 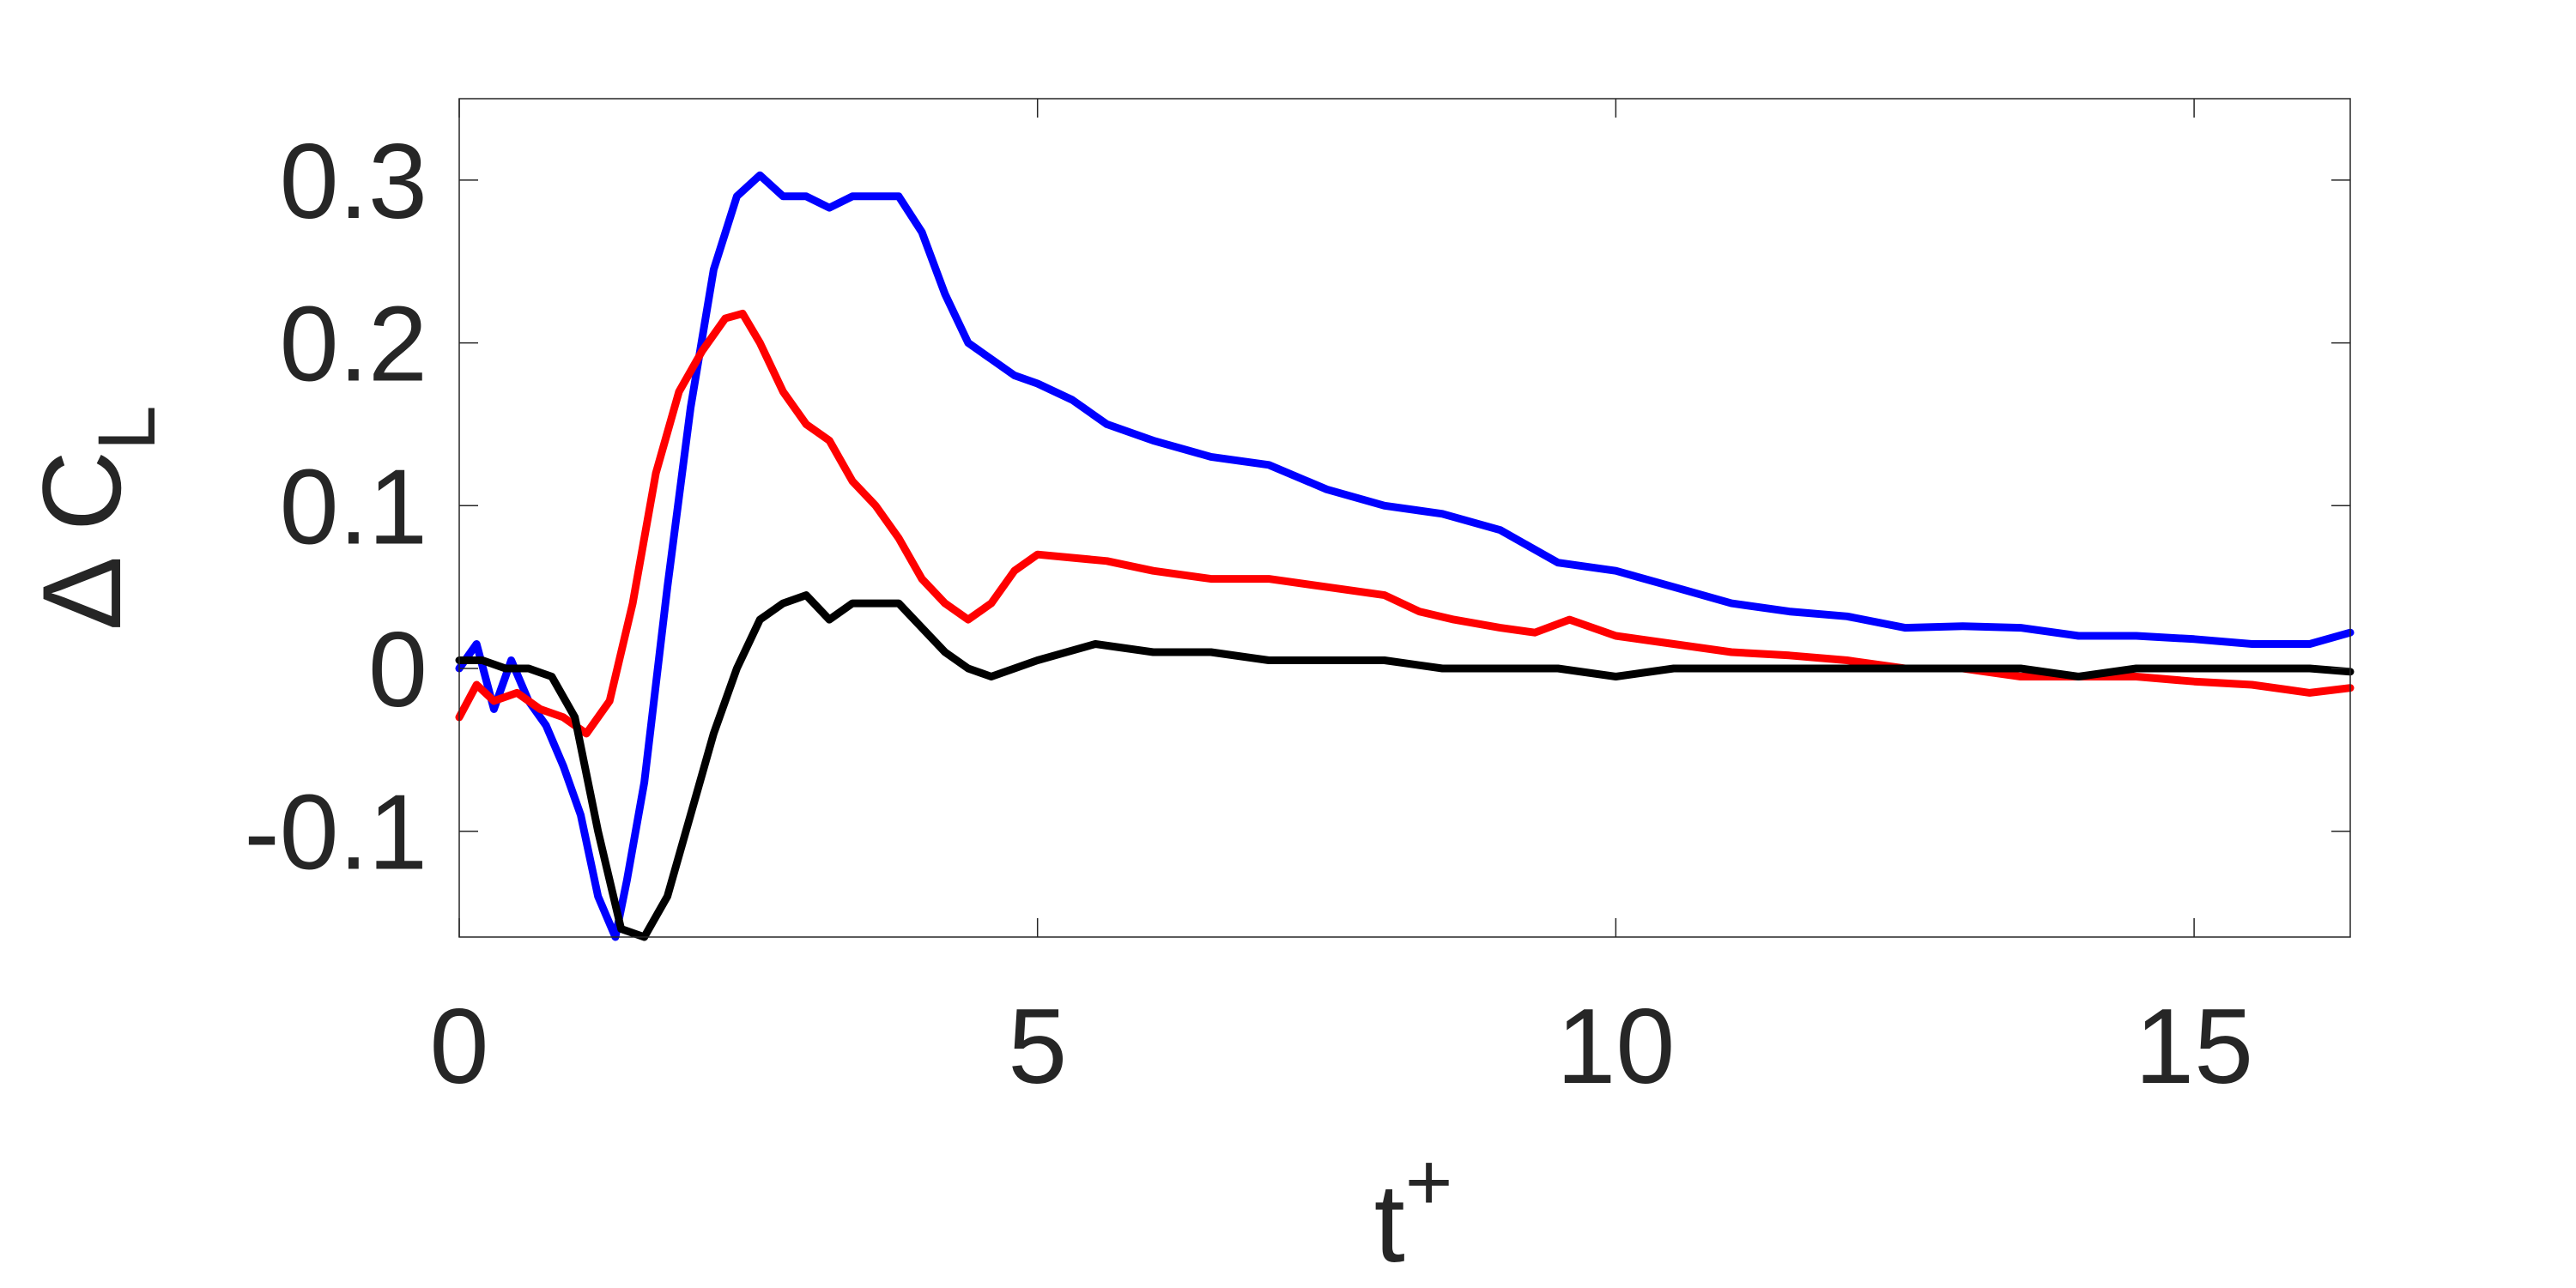 I want to click on y-tick-label: 0, so click(x=397, y=670).